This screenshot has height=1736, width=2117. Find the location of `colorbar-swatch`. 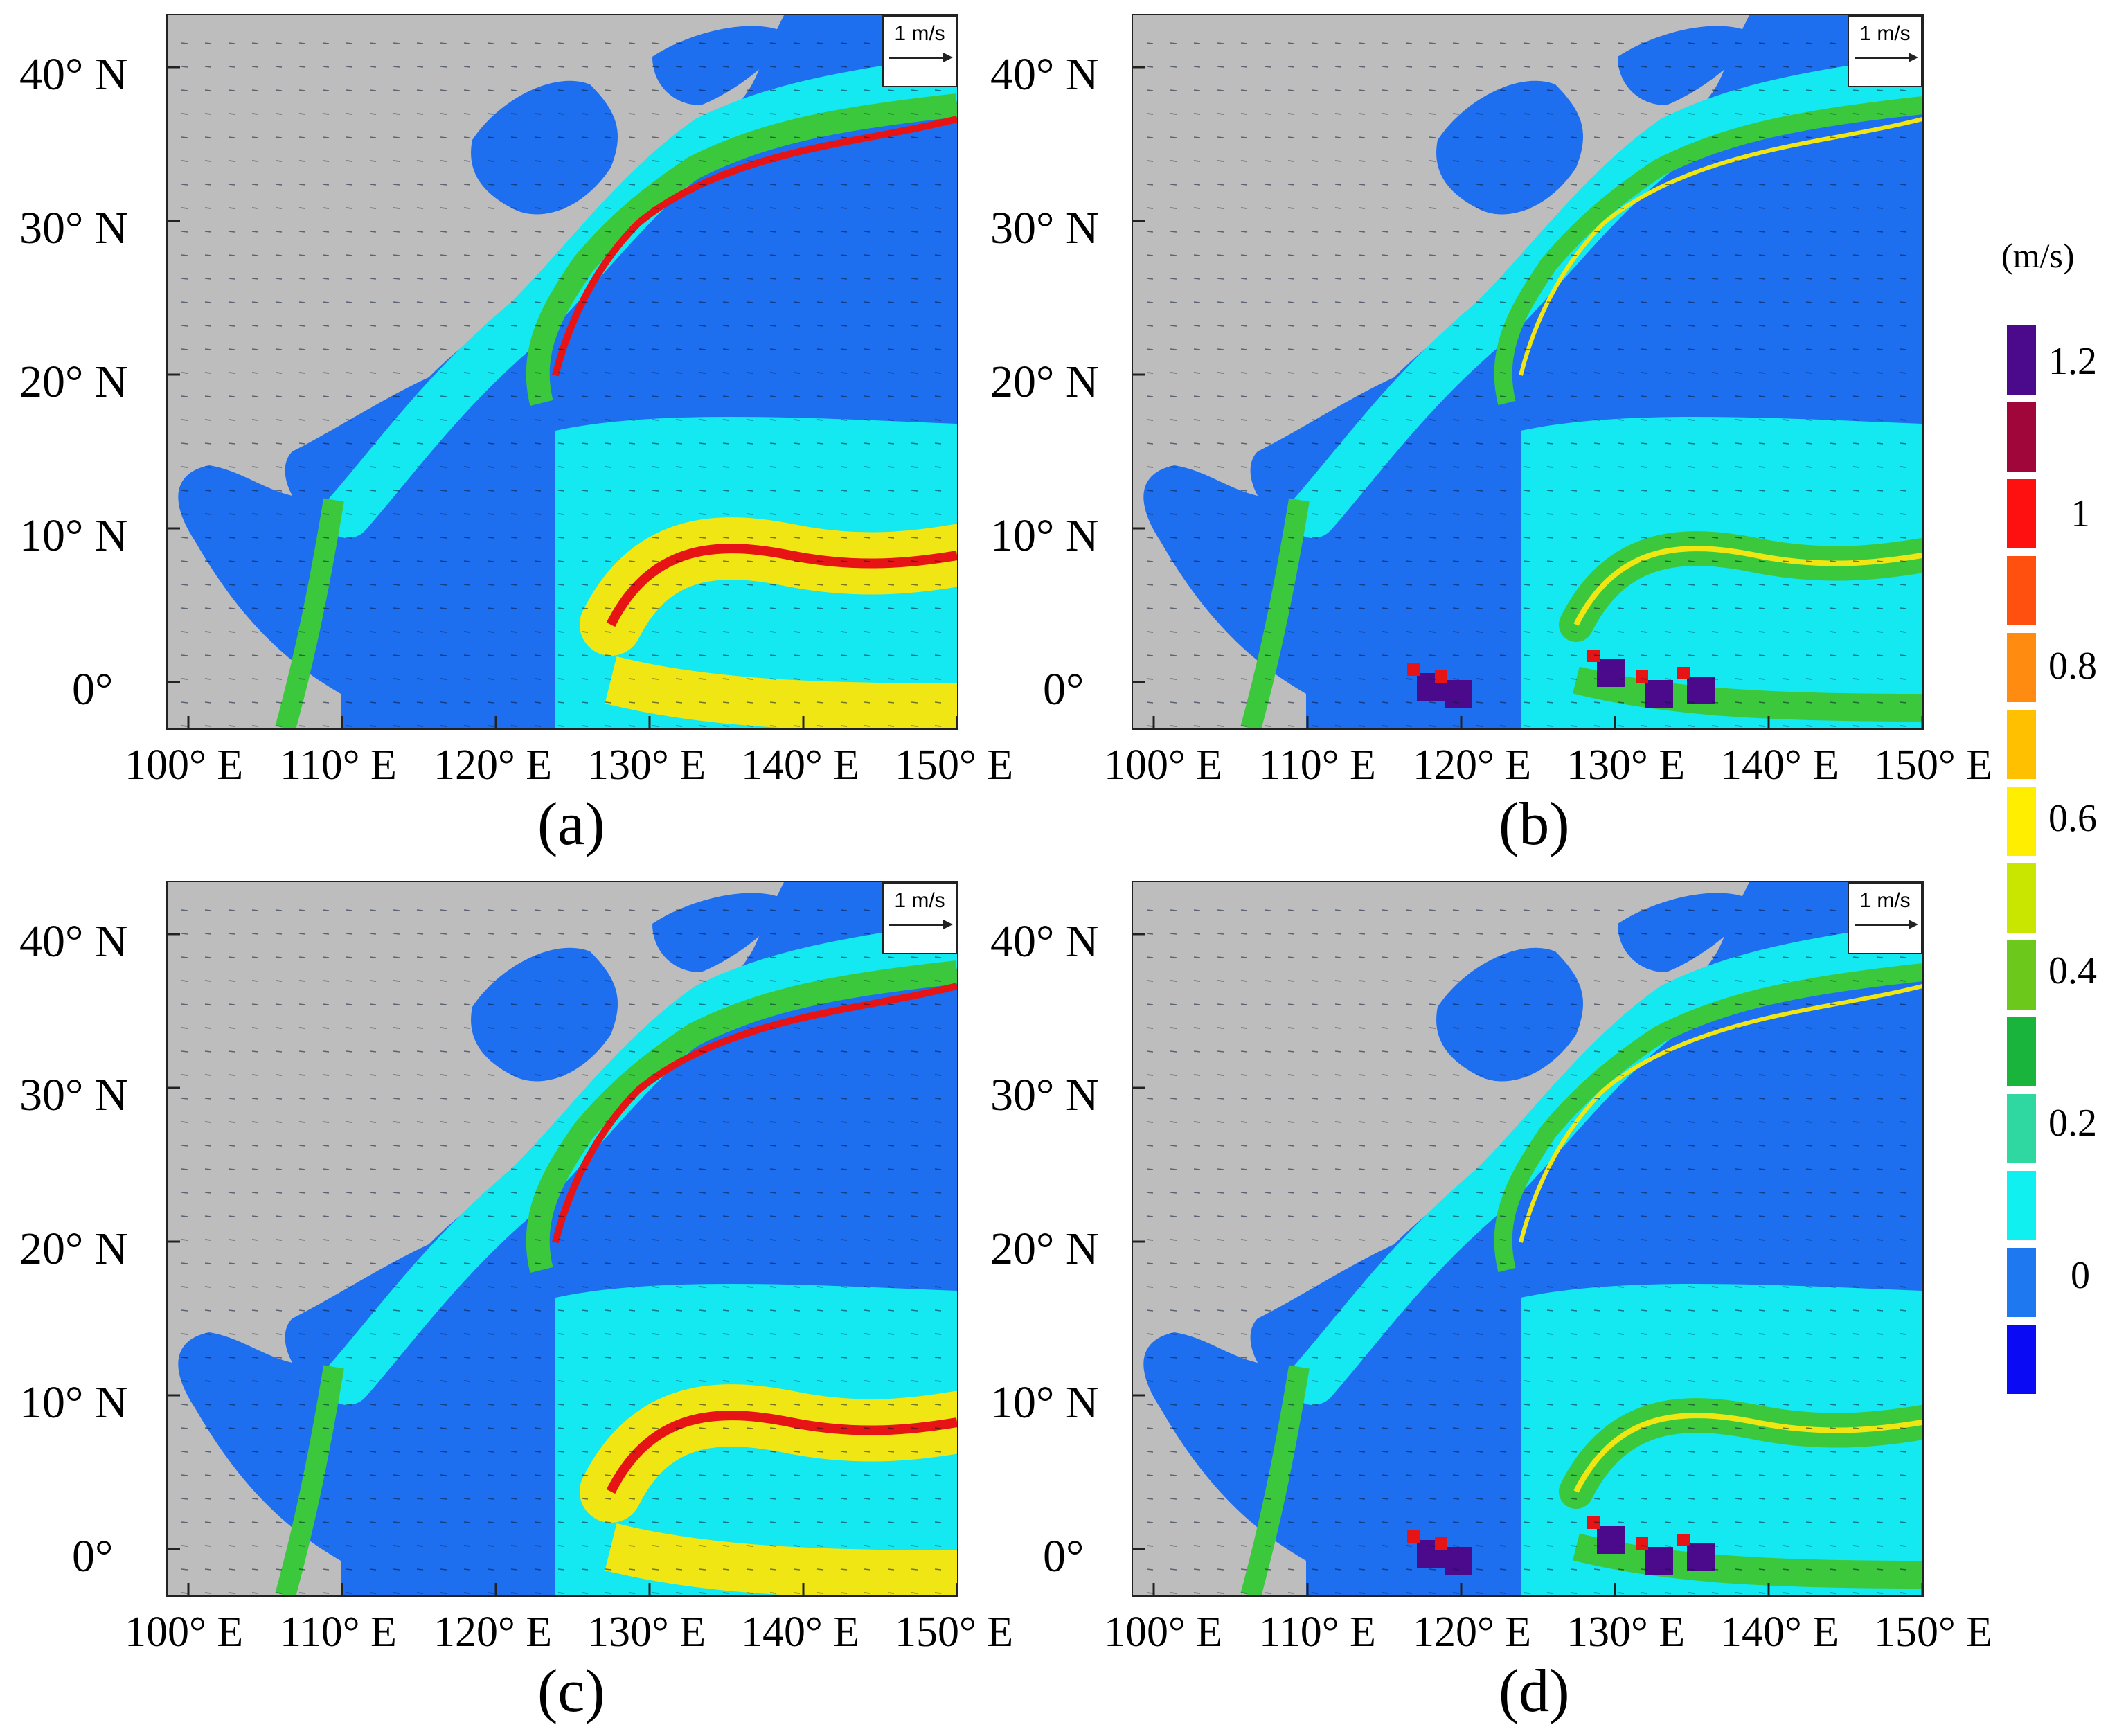

colorbar-swatch is located at coordinates (2021, 513).